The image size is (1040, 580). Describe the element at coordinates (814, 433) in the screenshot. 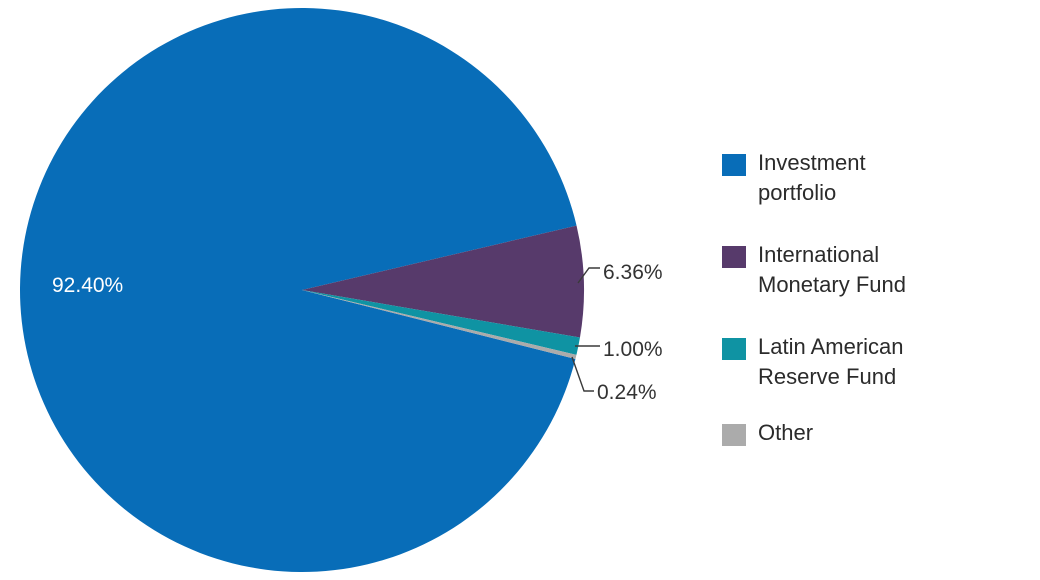

I see `legend-item-other: Other` at that location.